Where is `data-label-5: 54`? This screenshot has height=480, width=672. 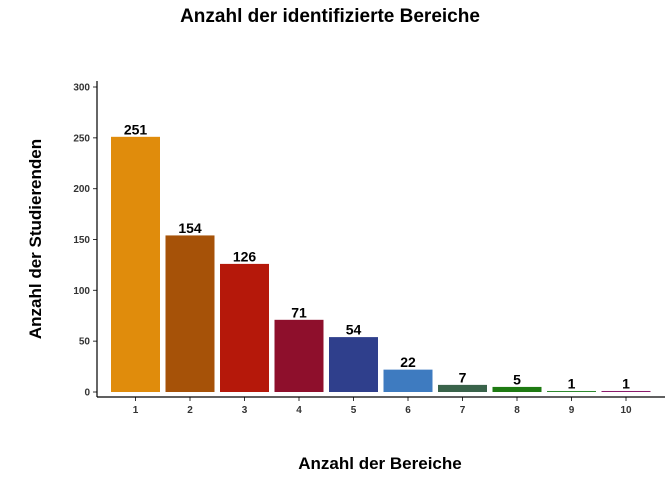
data-label-5: 54 is located at coordinates (354, 330).